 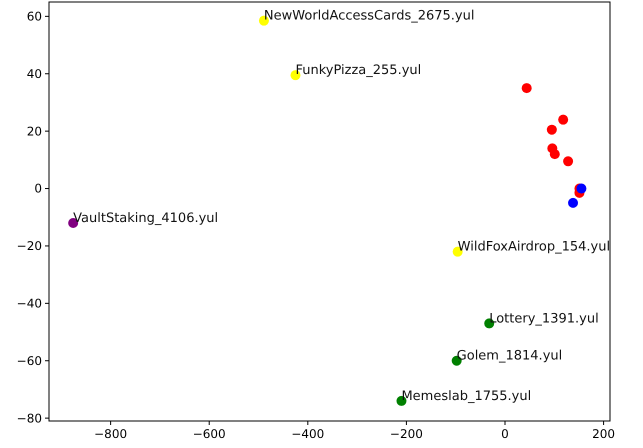 What do you see at coordinates (111, 434) in the screenshot?
I see `x-tick-label: −800` at bounding box center [111, 434].